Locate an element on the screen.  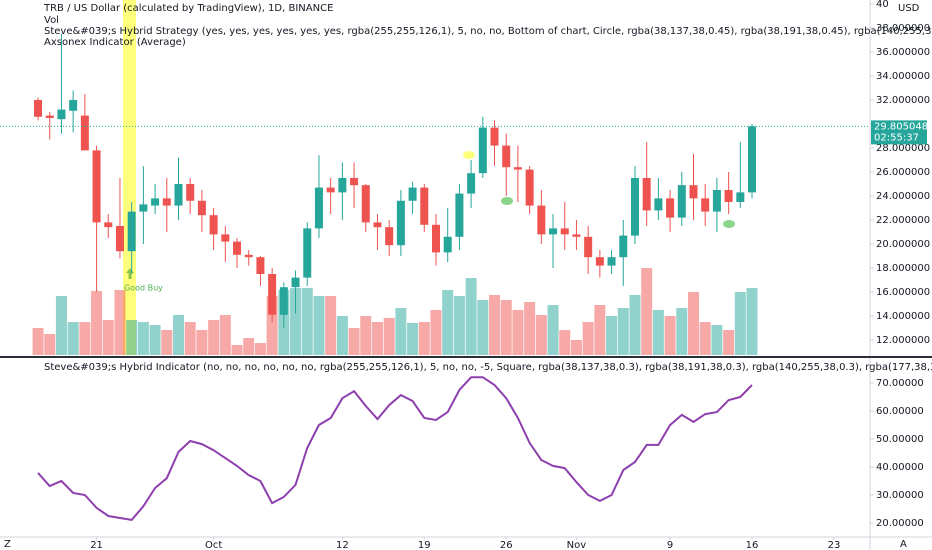
x-tick-label: Oct is located at coordinates (213, 545).